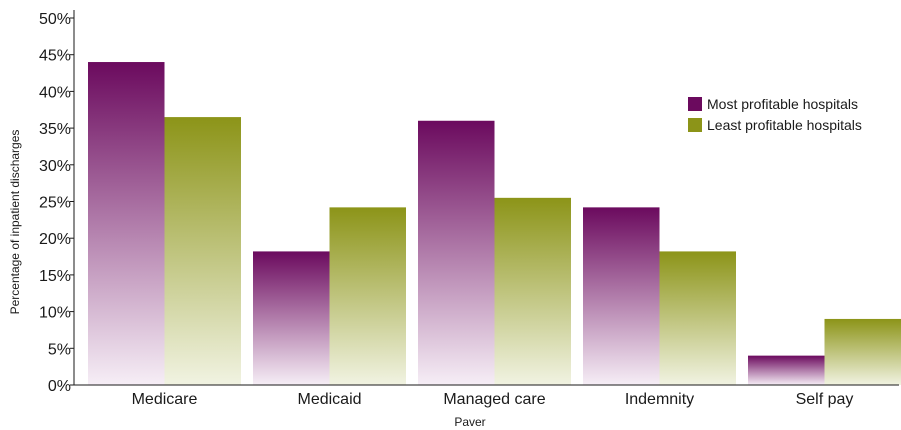 The height and width of the screenshot is (430, 901). What do you see at coordinates (15, 222) in the screenshot?
I see `y-axis-title: Percentage of inpatient discharges` at bounding box center [15, 222].